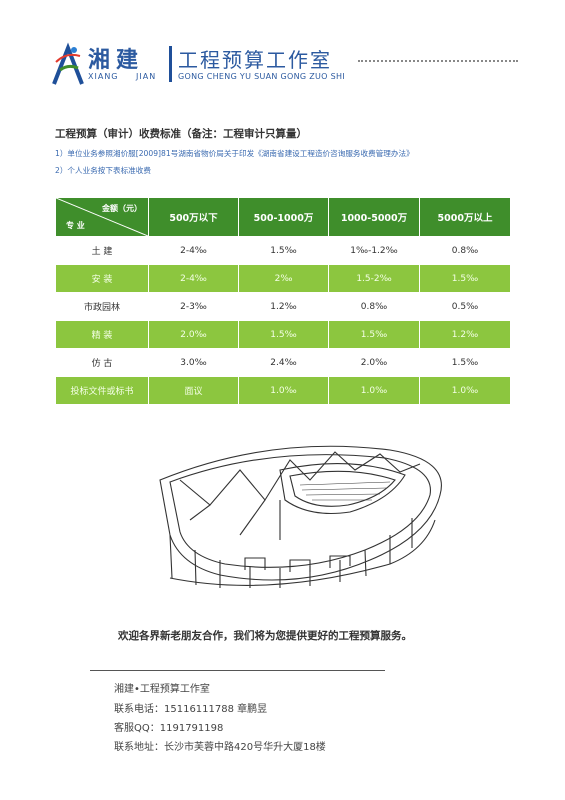  I want to click on contact-divider, so click(237, 670).